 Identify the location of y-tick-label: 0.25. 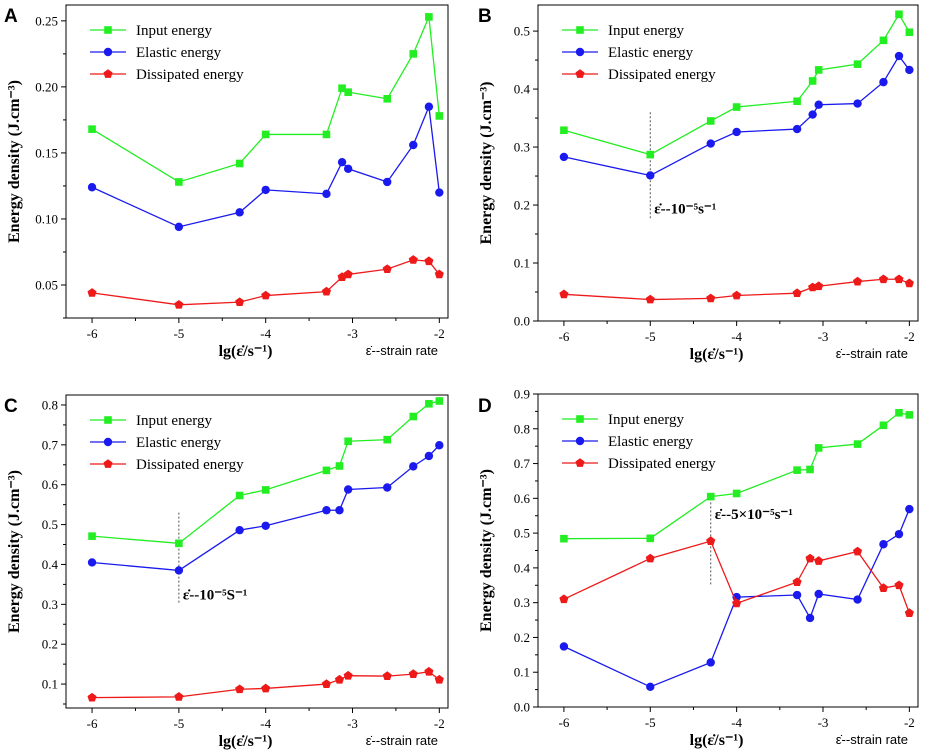
(46, 20).